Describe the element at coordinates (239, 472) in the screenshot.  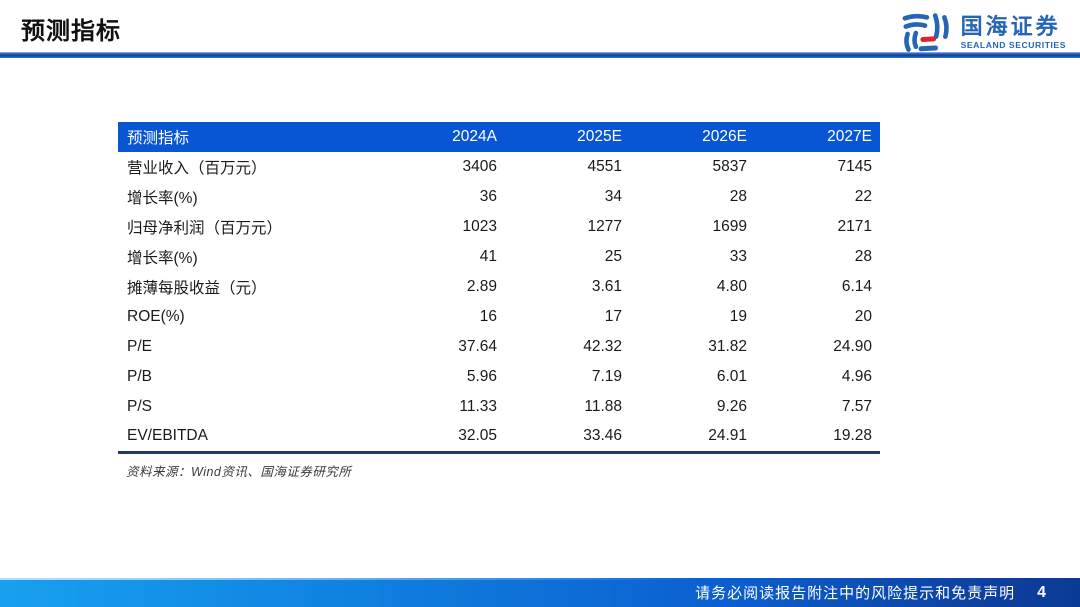
I see `source-note: 资料来源：Wind资讯、国海证券研究所` at that location.